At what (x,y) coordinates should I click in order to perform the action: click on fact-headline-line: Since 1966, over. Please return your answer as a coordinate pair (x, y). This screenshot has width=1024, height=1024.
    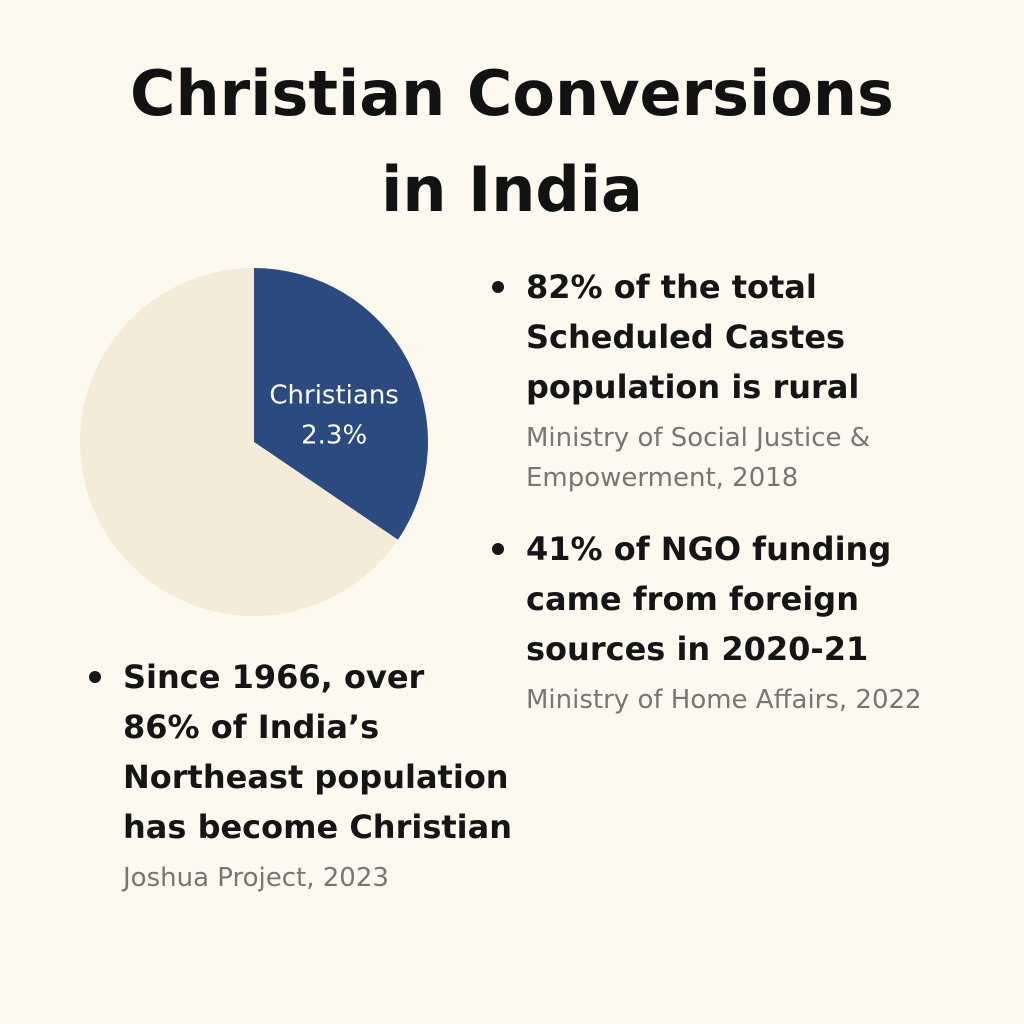
    Looking at the image, I should click on (274, 677).